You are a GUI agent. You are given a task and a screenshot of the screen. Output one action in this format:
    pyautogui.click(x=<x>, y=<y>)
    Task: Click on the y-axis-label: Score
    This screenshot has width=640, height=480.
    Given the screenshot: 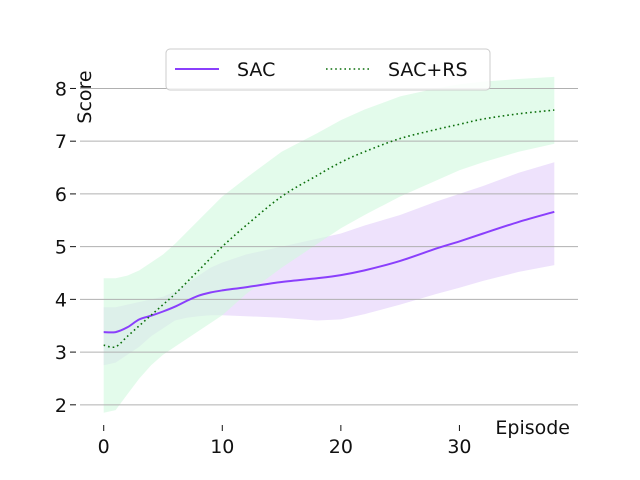 What is the action you would take?
    pyautogui.click(x=85, y=96)
    